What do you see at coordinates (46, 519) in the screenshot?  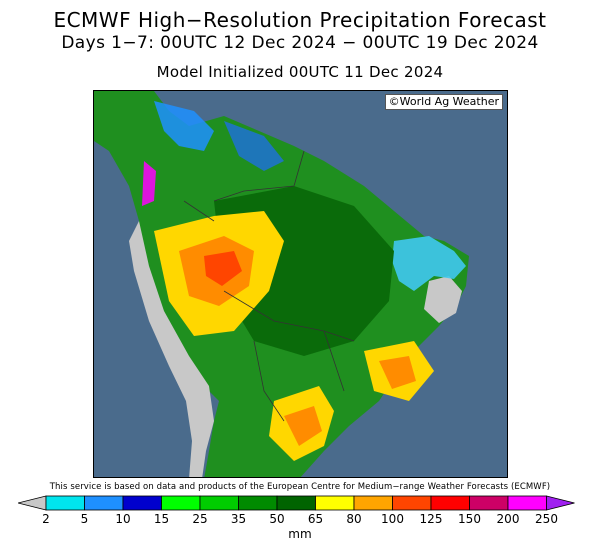 I see `legend-tick: 2` at bounding box center [46, 519].